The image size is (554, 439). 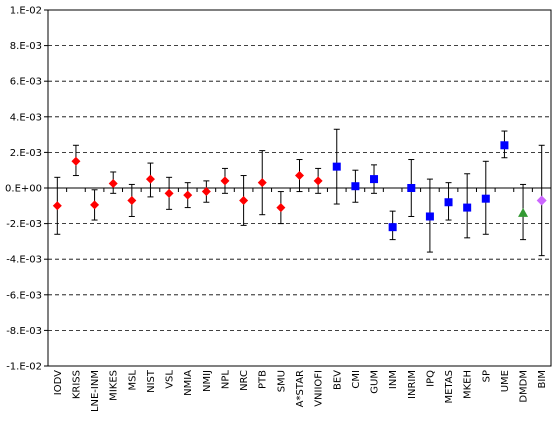 What do you see at coordinates (486, 376) in the screenshot?
I see `x-tick-label: SP` at bounding box center [486, 376].